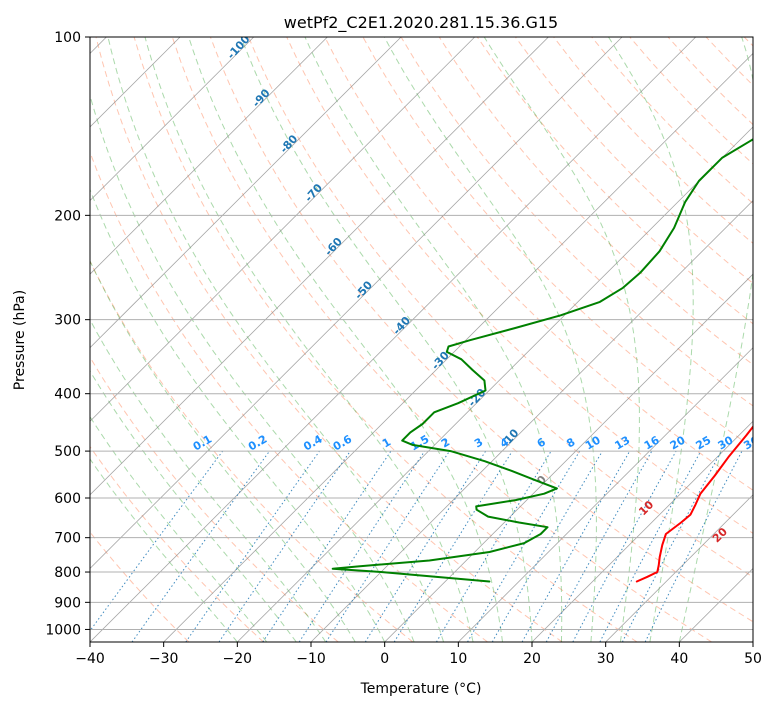  What do you see at coordinates (751, 442) in the screenshot?
I see `mixing-ratio-label: 36` at bounding box center [751, 442].